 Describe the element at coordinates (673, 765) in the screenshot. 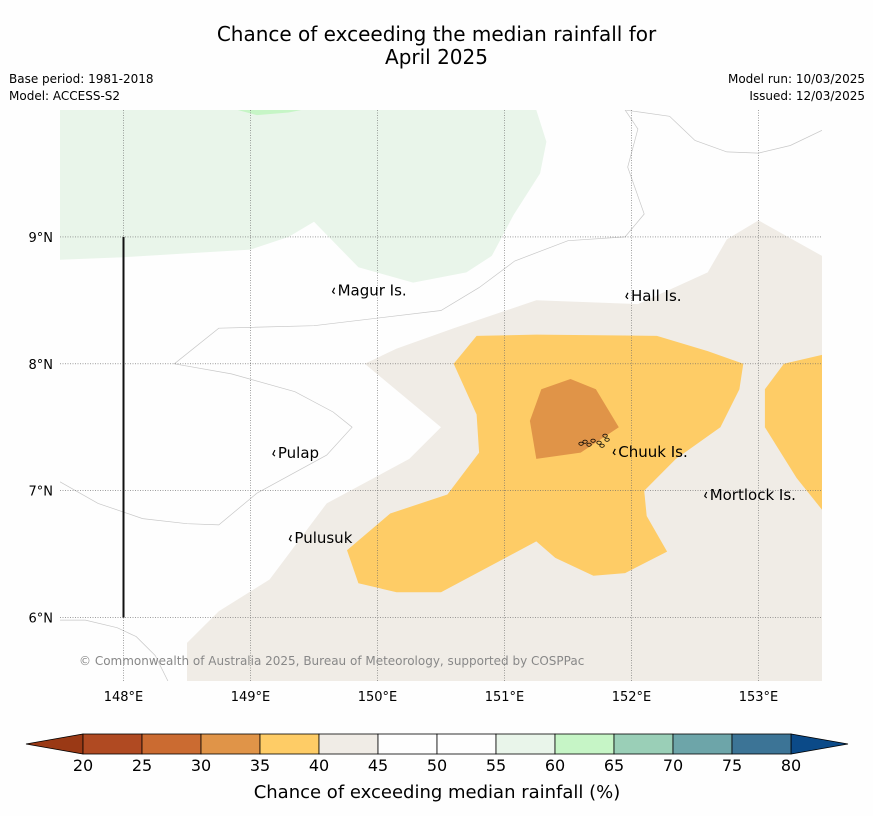

I see `colorbar-tick-label: 70` at that location.